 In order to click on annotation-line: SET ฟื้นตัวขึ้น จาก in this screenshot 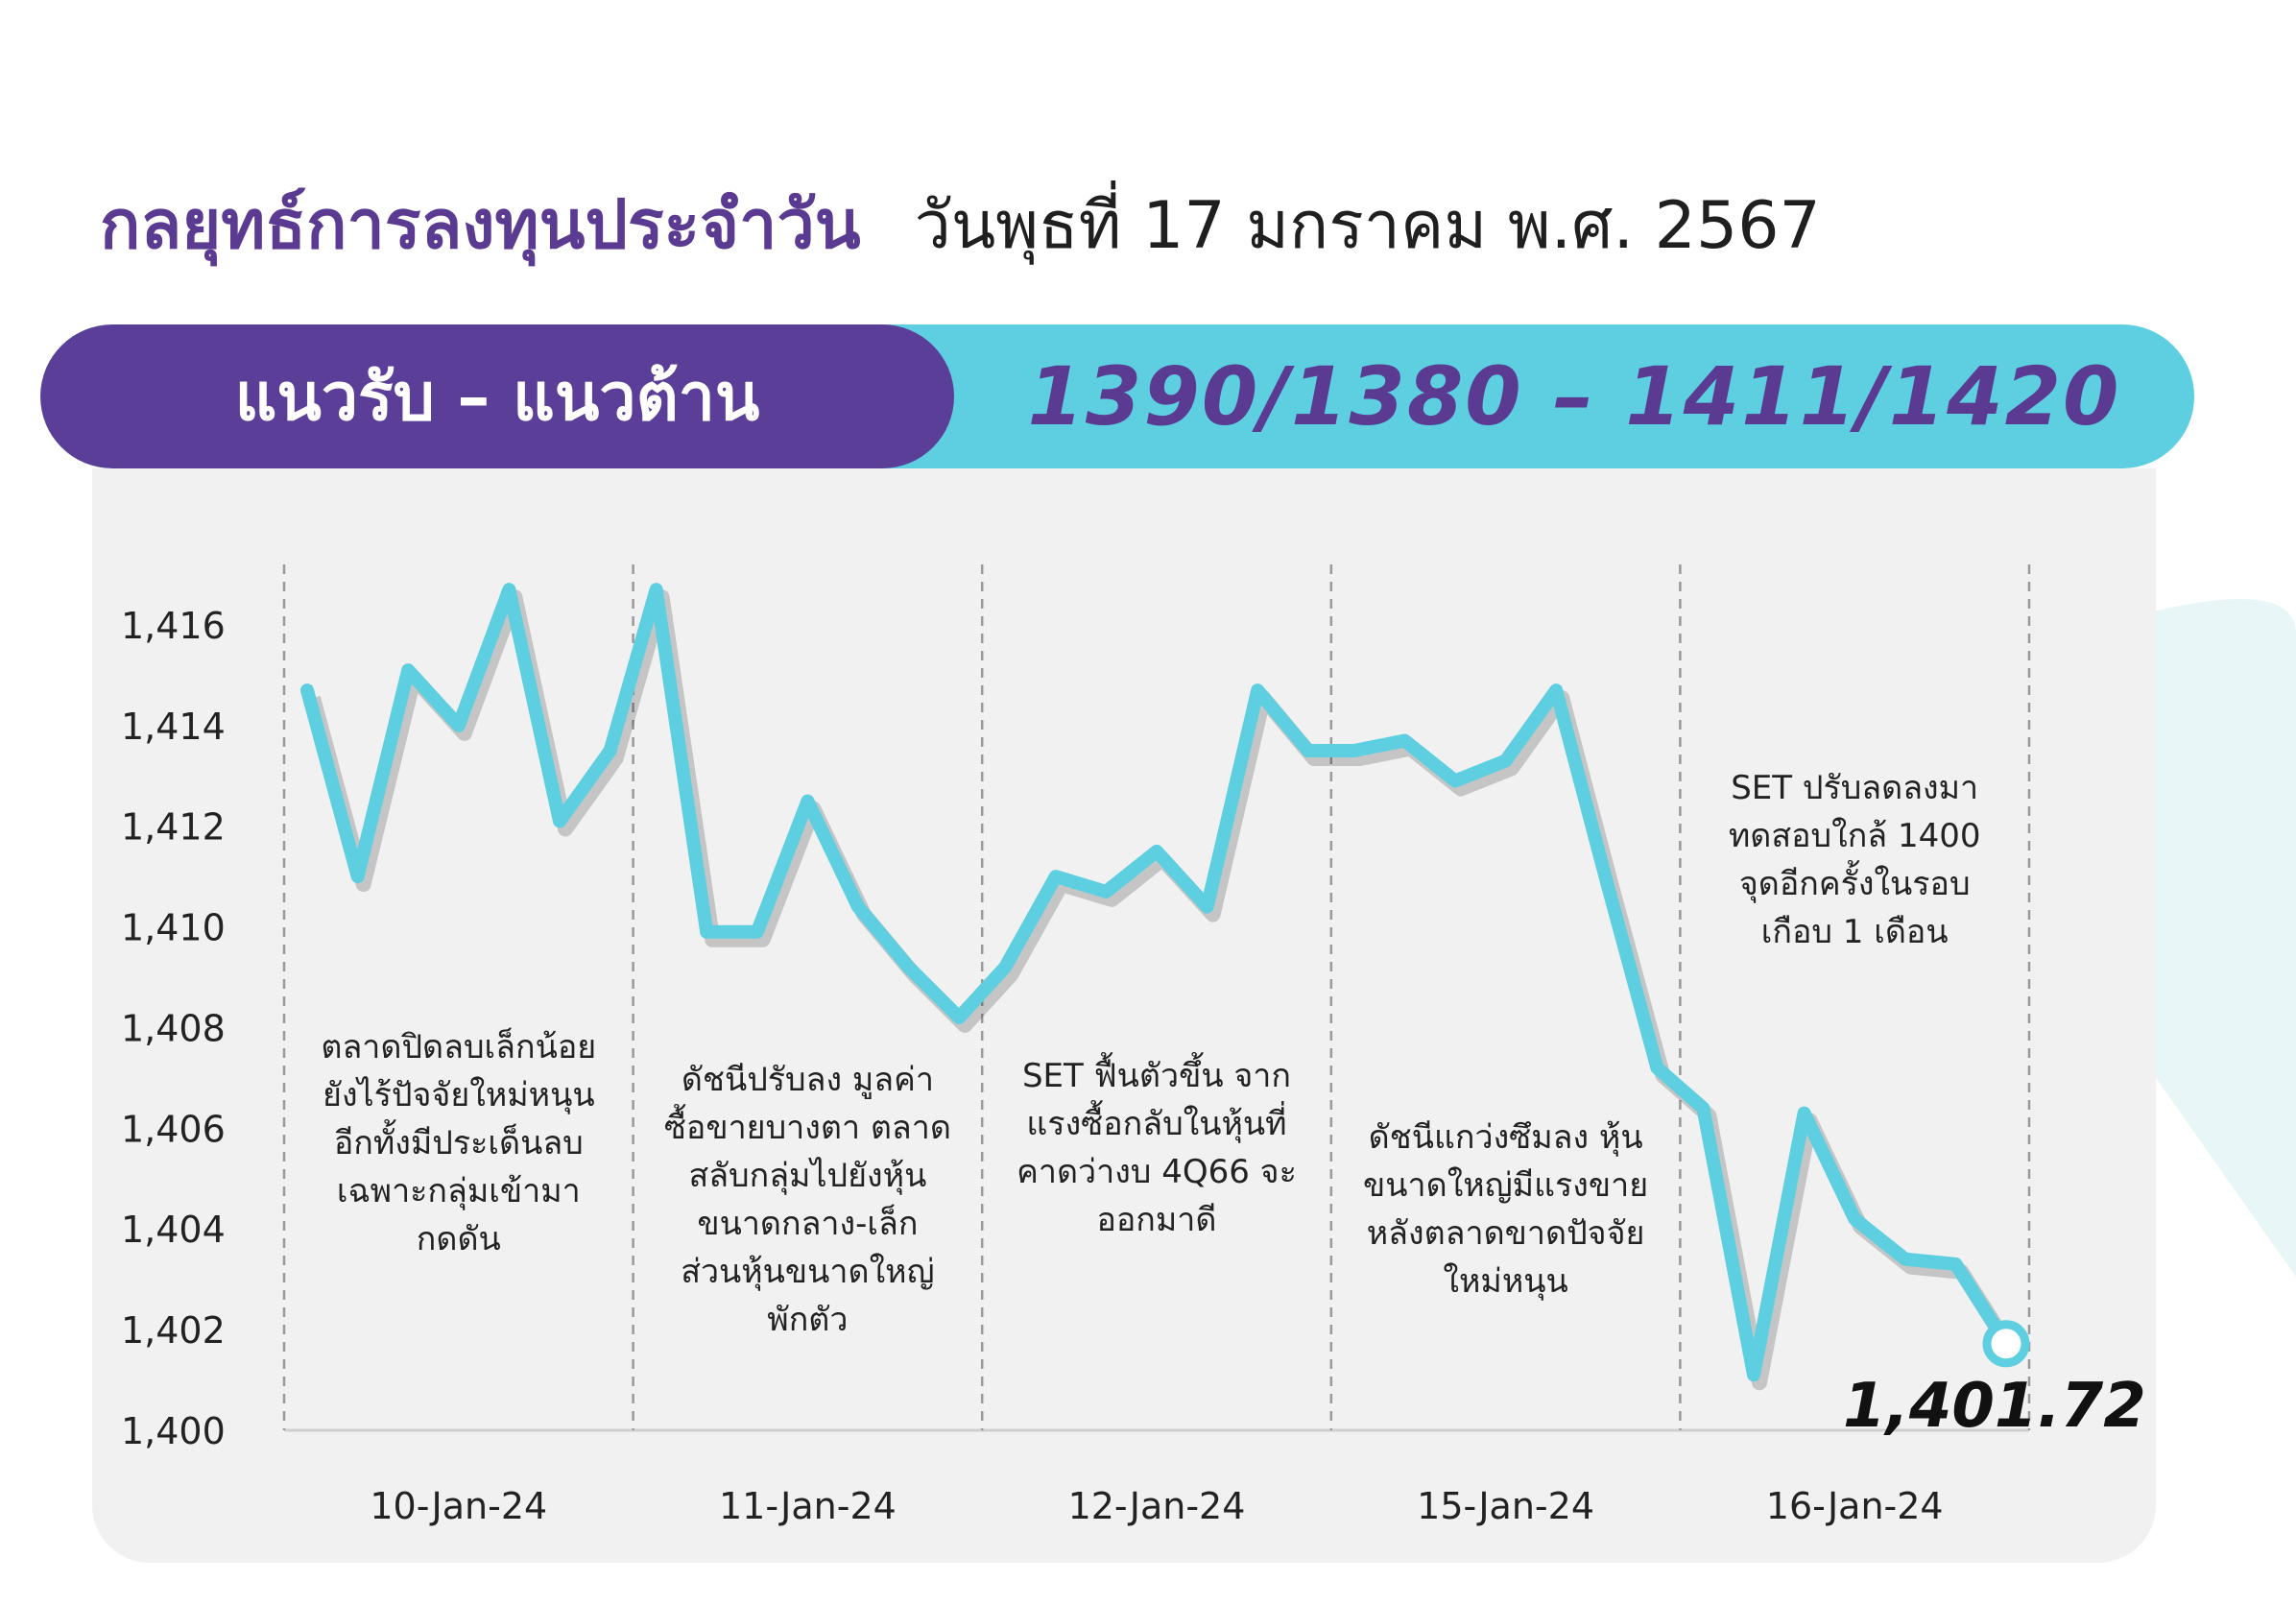, I will do `click(1156, 1076)`.